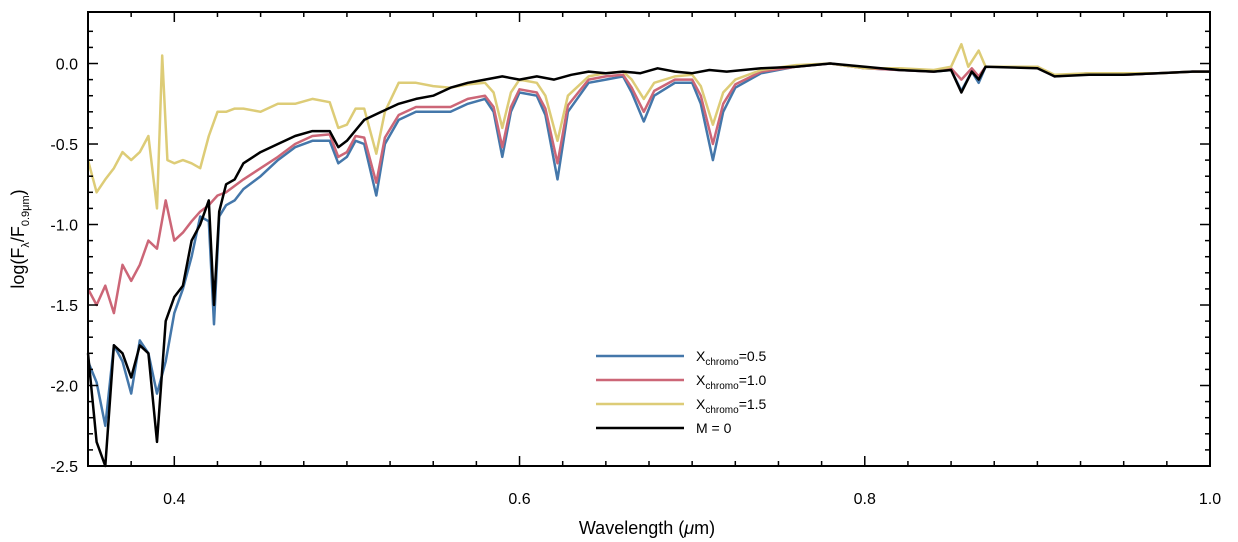 This screenshot has width=1238, height=542. I want to click on x-tick-label: 1.0, so click(1210, 499).